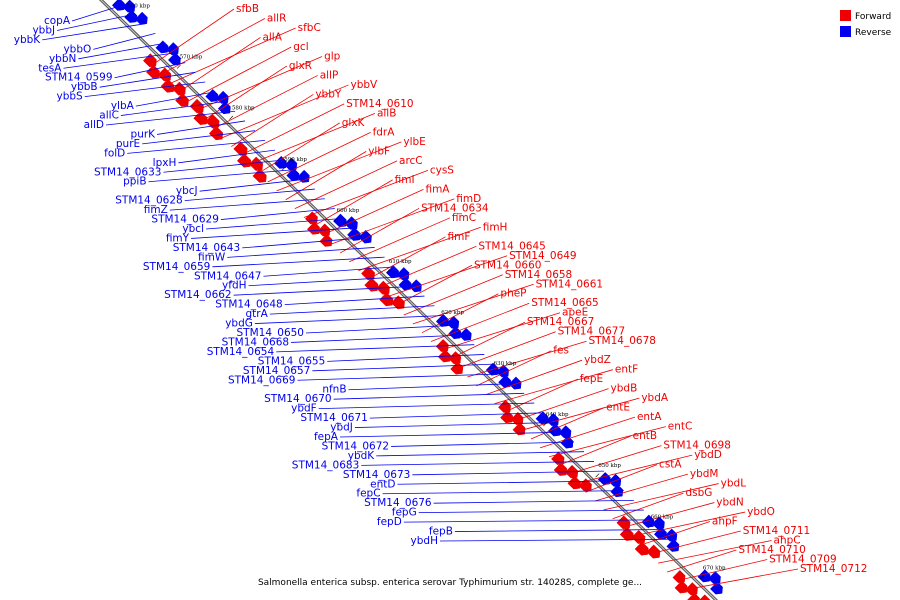  I want to click on forward-gene-label: ybdO, so click(761, 512).